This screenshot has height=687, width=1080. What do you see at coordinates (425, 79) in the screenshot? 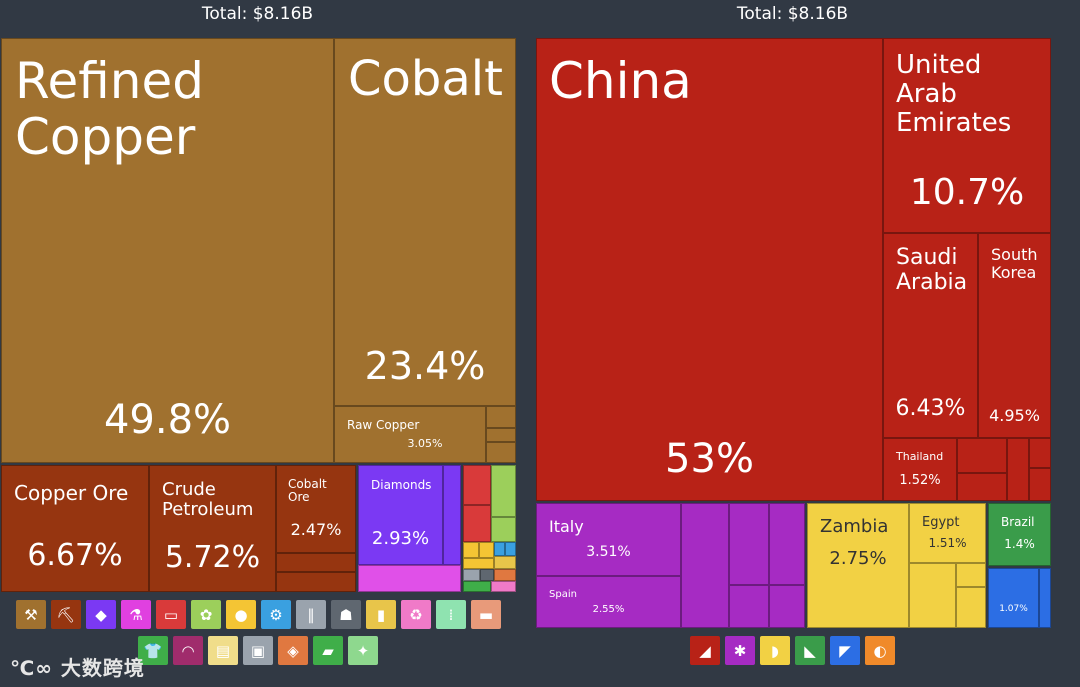
I see `cell-name: Cobalt` at bounding box center [425, 79].